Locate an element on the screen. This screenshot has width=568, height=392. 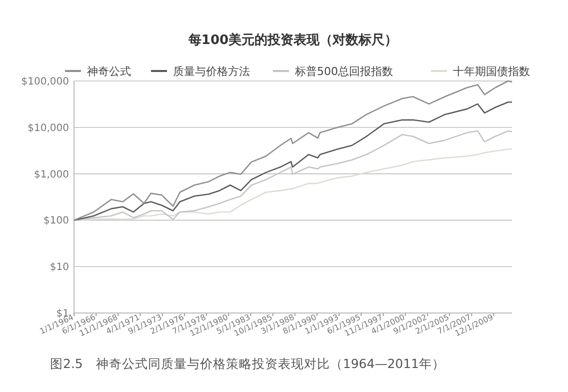
chart-title: 每100美元的投资表现（对数标尺） is located at coordinates (292, 40).